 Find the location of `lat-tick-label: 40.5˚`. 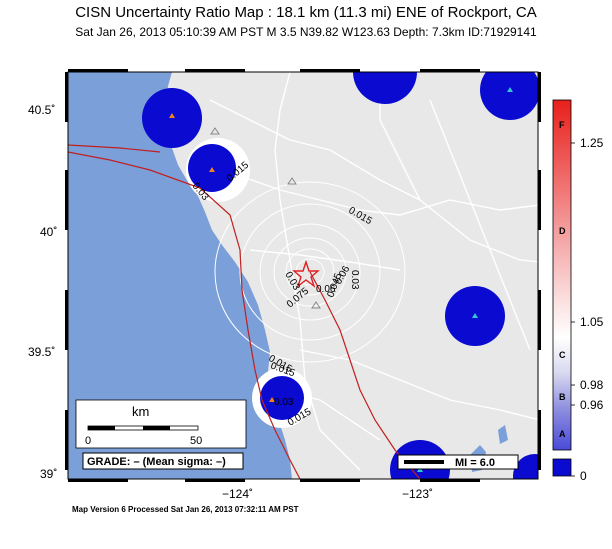

lat-tick-label: 40.5˚ is located at coordinates (41, 110).